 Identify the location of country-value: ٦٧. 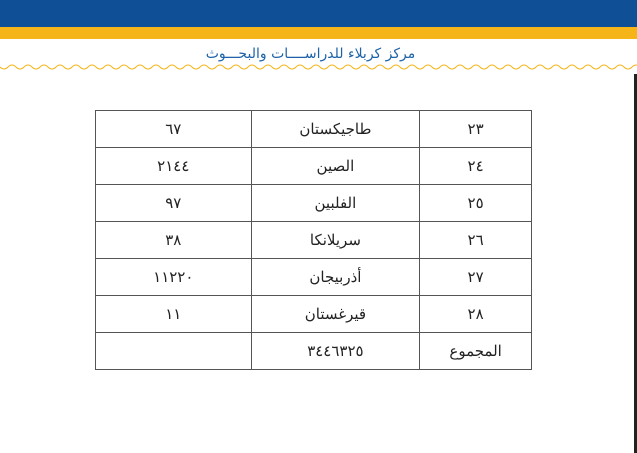
(173, 129).